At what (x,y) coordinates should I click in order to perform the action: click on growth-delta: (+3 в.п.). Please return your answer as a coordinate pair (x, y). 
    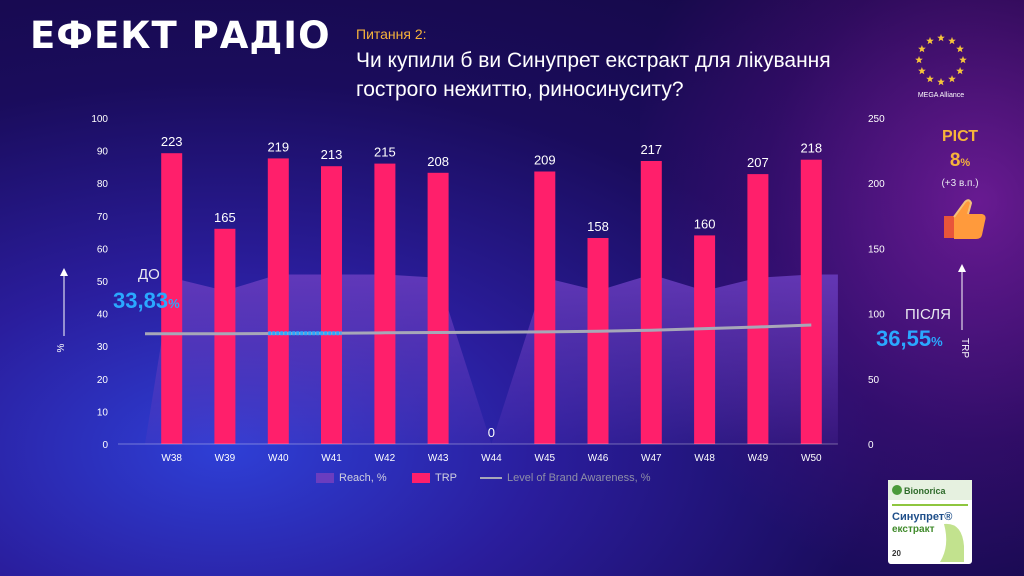
    Looking at the image, I should click on (960, 183).